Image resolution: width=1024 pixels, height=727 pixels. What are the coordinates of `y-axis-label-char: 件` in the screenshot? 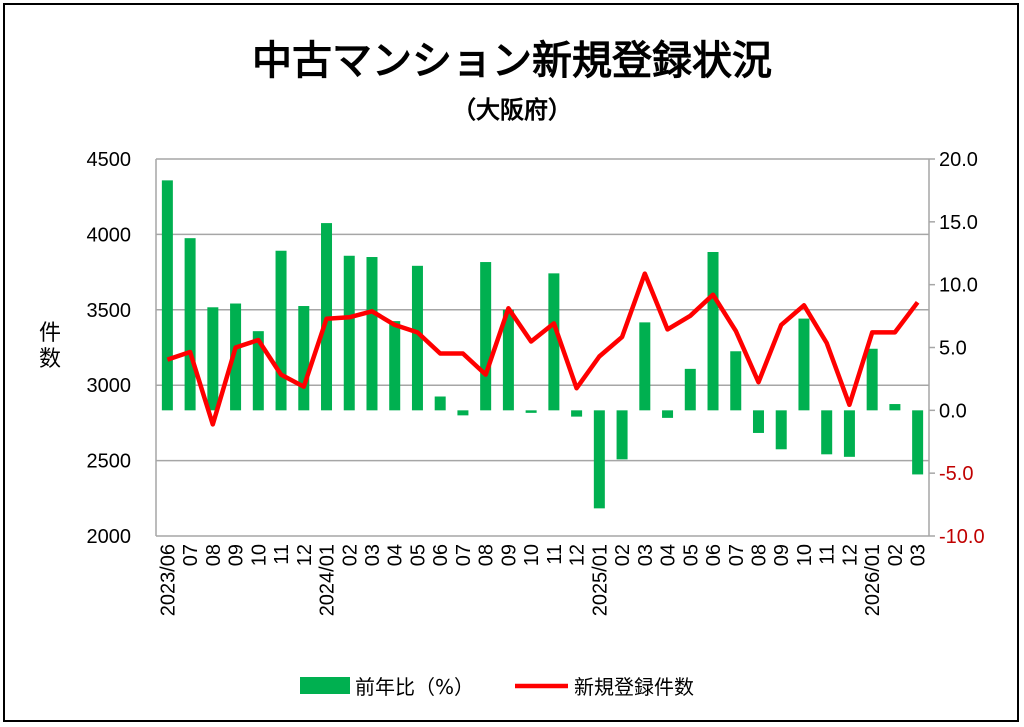 It's located at (50, 333).